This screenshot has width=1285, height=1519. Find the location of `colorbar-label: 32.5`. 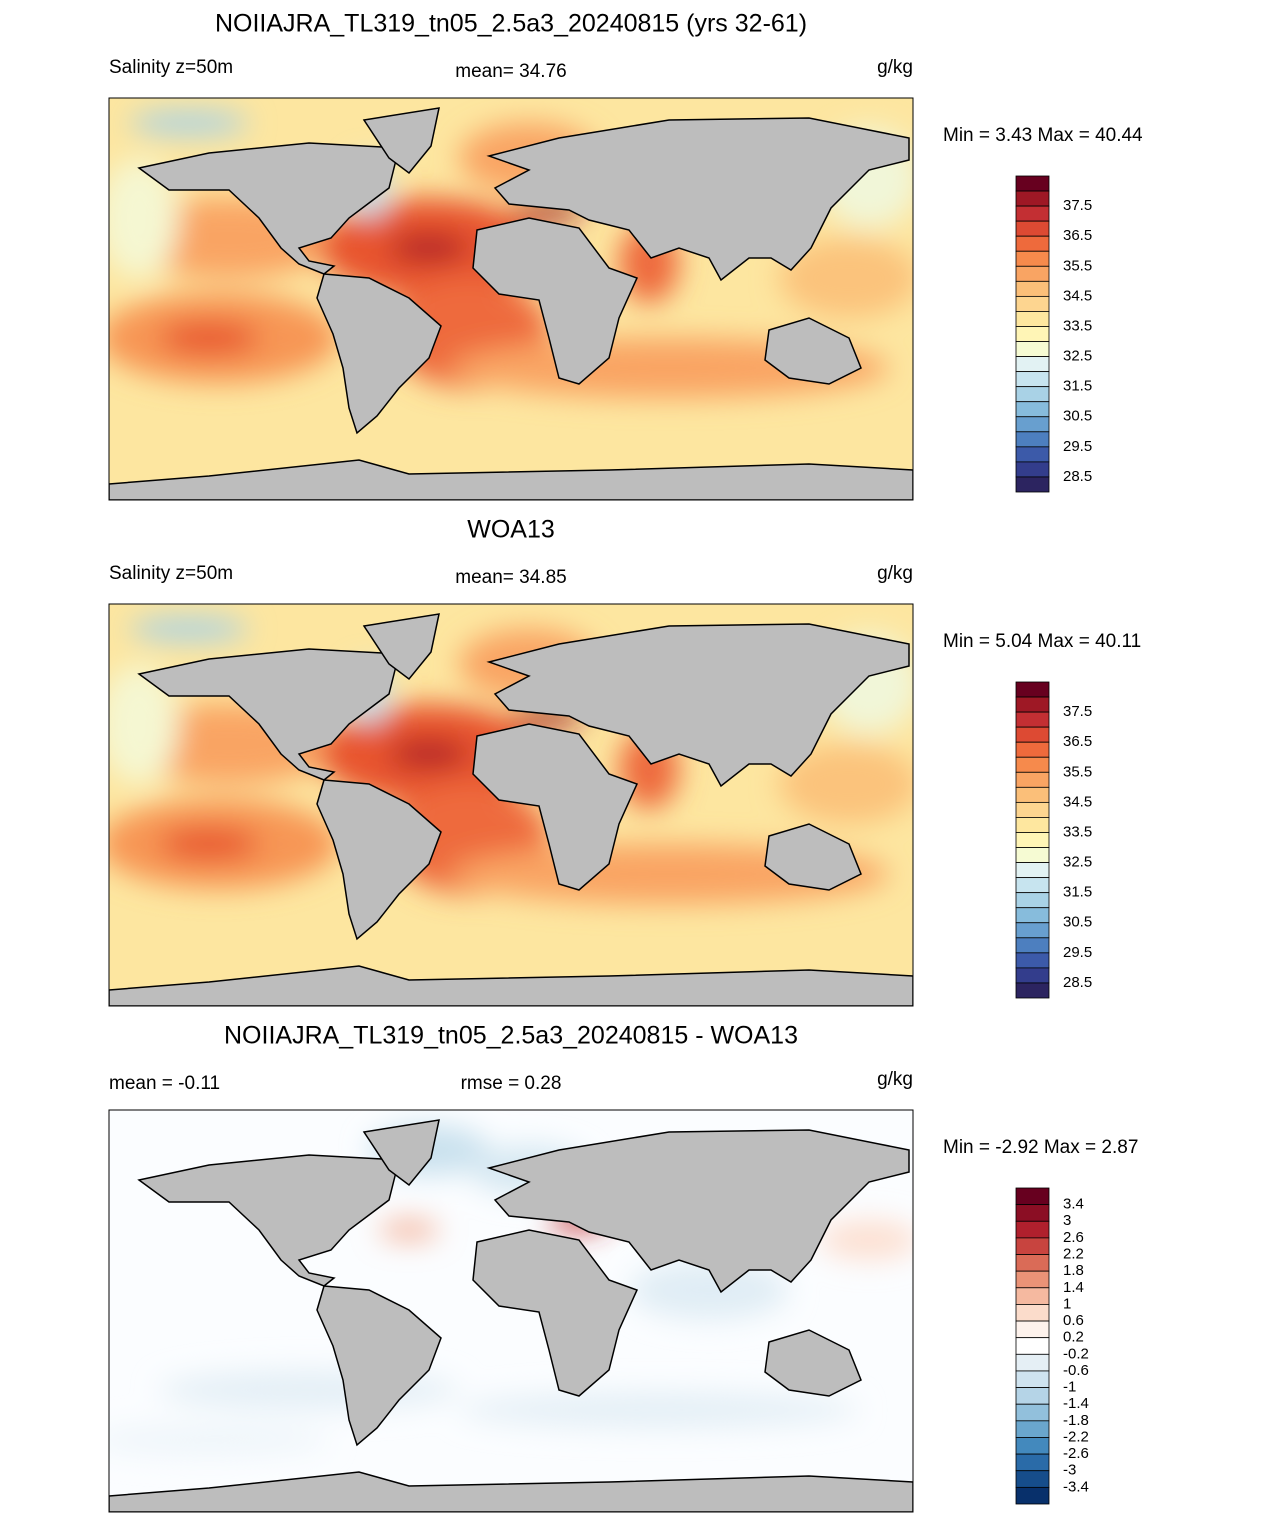

colorbar-label: 32.5 is located at coordinates (1077, 862).